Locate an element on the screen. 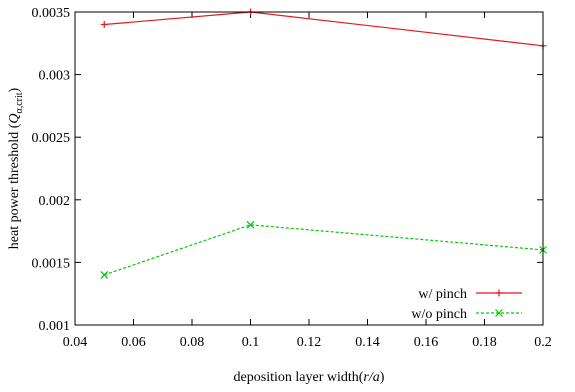 The height and width of the screenshot is (392, 575). y-tick-label: 0.001 is located at coordinates (55, 326).